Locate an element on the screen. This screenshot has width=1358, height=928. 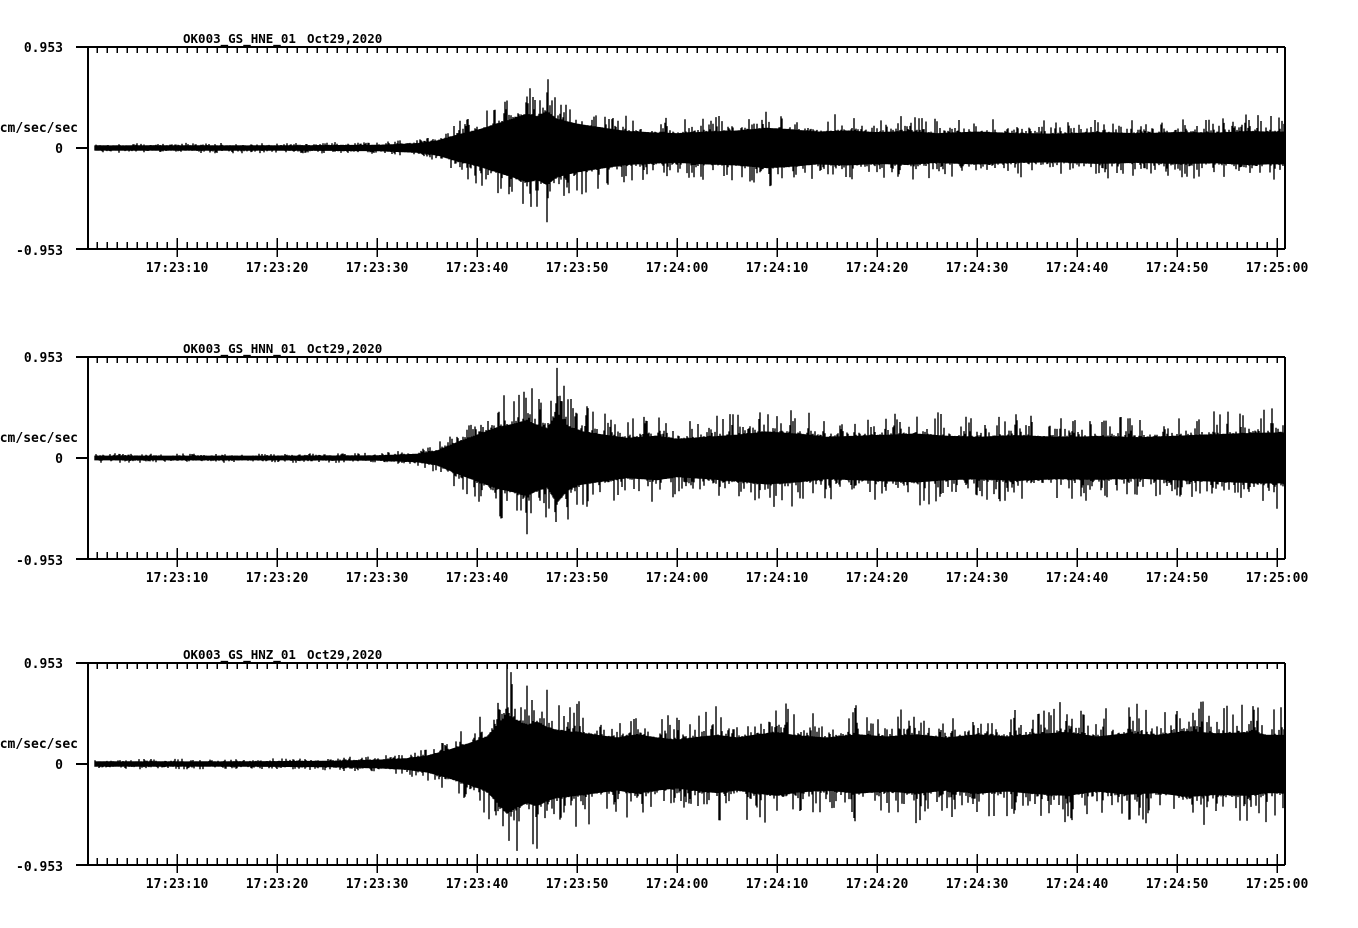
waveform-trace-hne is located at coordinates (689, 151).